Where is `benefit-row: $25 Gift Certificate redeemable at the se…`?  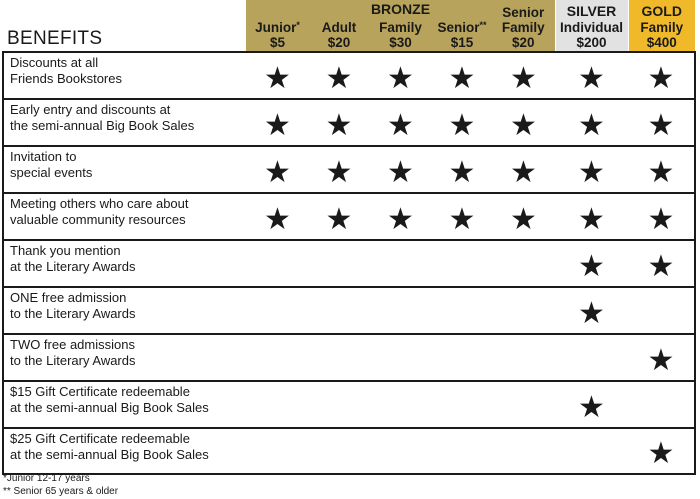 benefit-row: $25 Gift Certificate redeemable at the se… is located at coordinates (349, 451).